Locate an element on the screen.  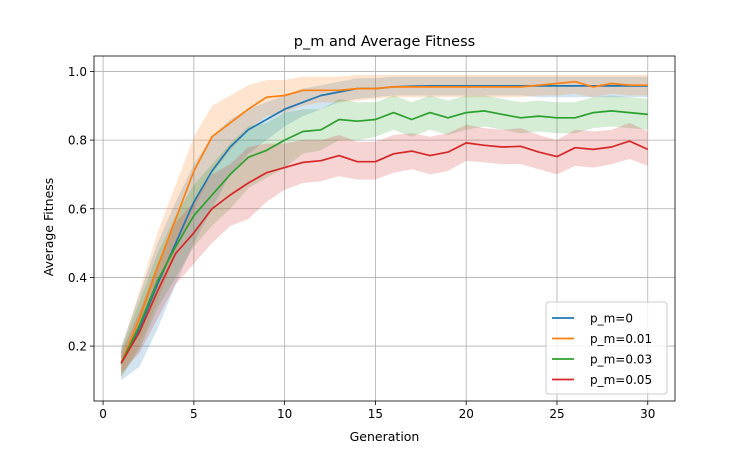
y-tick-label: 1.0 is located at coordinates (77, 72).